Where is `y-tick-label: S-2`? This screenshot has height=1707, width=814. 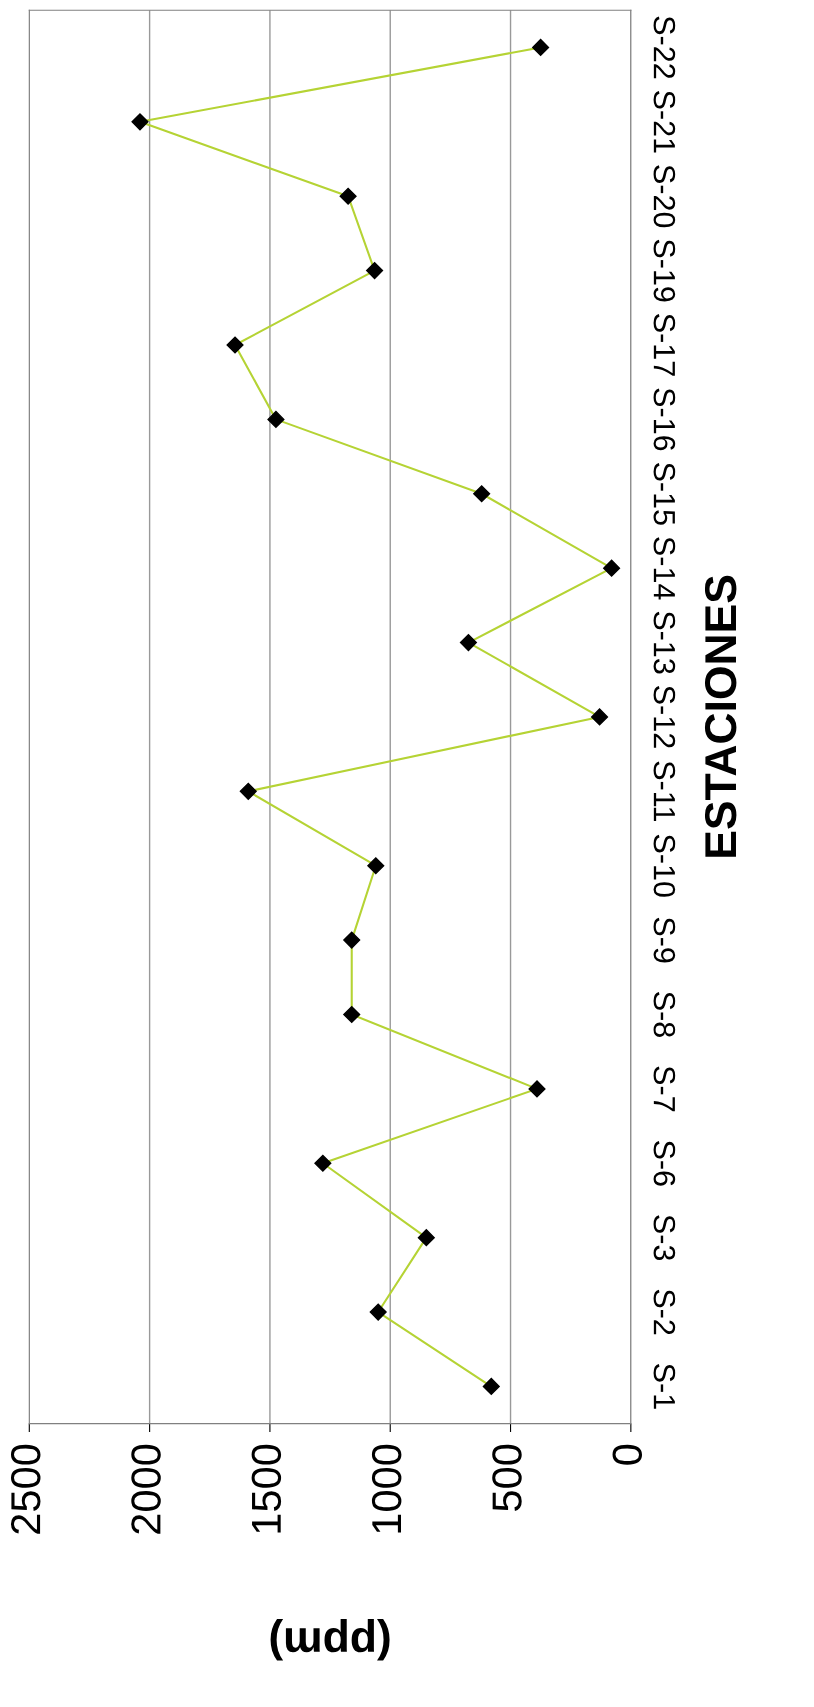 y-tick-label: S-2 is located at coordinates (664, 1312).